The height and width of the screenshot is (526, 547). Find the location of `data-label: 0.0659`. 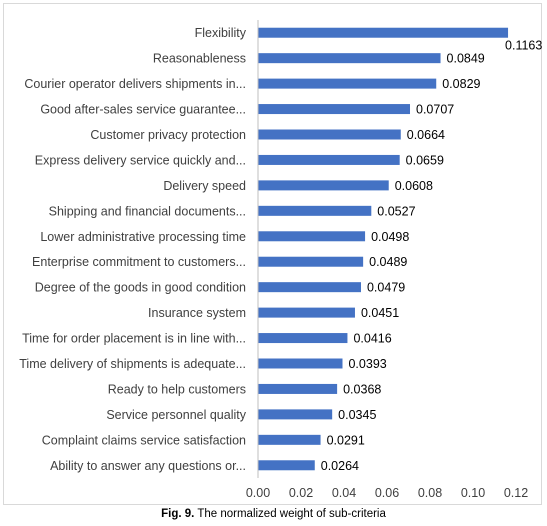

data-label: 0.0659 is located at coordinates (425, 160).